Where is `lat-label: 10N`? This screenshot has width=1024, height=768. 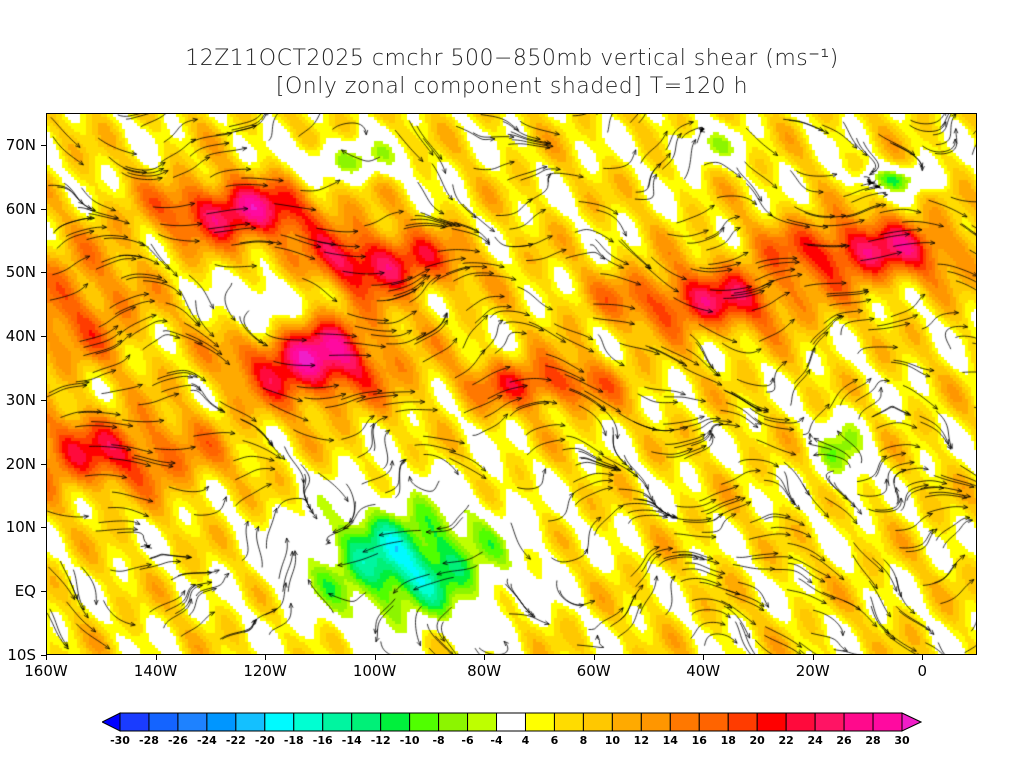
lat-label: 10N is located at coordinates (20, 527).